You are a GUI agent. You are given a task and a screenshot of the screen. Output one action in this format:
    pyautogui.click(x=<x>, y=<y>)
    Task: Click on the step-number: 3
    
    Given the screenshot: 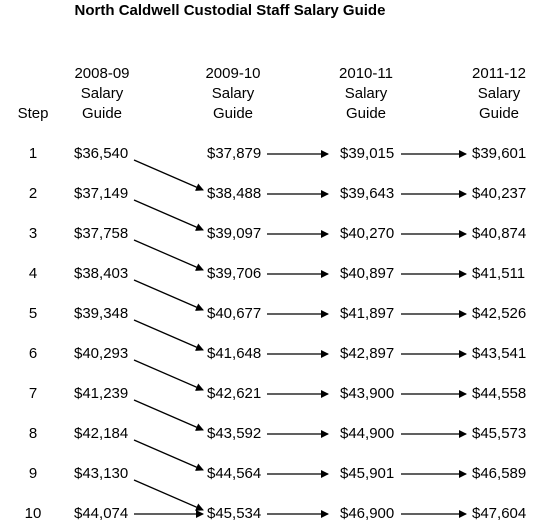 What is the action you would take?
    pyautogui.click(x=33, y=233)
    